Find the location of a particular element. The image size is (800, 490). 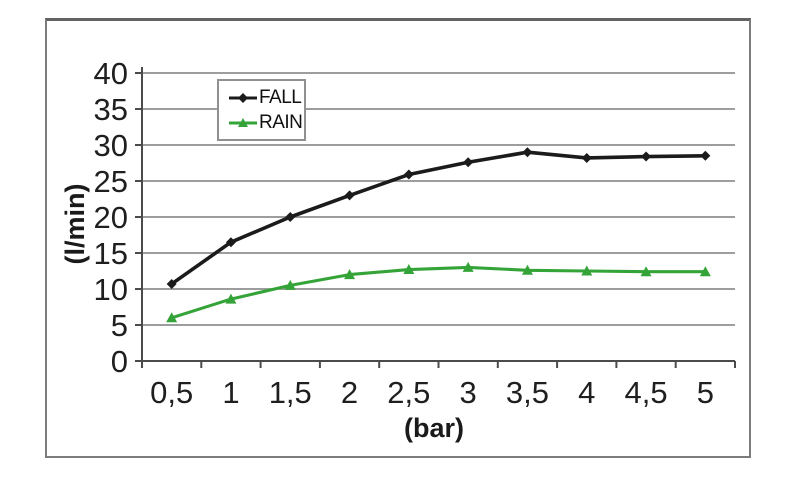

x-tick-label: 3 is located at coordinates (468, 392).